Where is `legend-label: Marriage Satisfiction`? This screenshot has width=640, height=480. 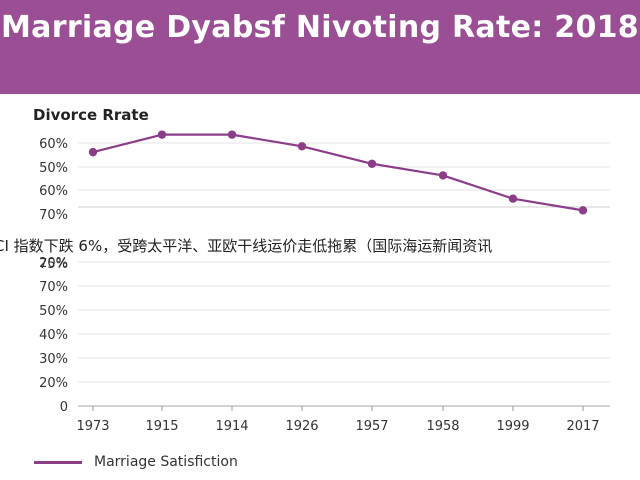 legend-label: Marriage Satisfiction is located at coordinates (166, 462).